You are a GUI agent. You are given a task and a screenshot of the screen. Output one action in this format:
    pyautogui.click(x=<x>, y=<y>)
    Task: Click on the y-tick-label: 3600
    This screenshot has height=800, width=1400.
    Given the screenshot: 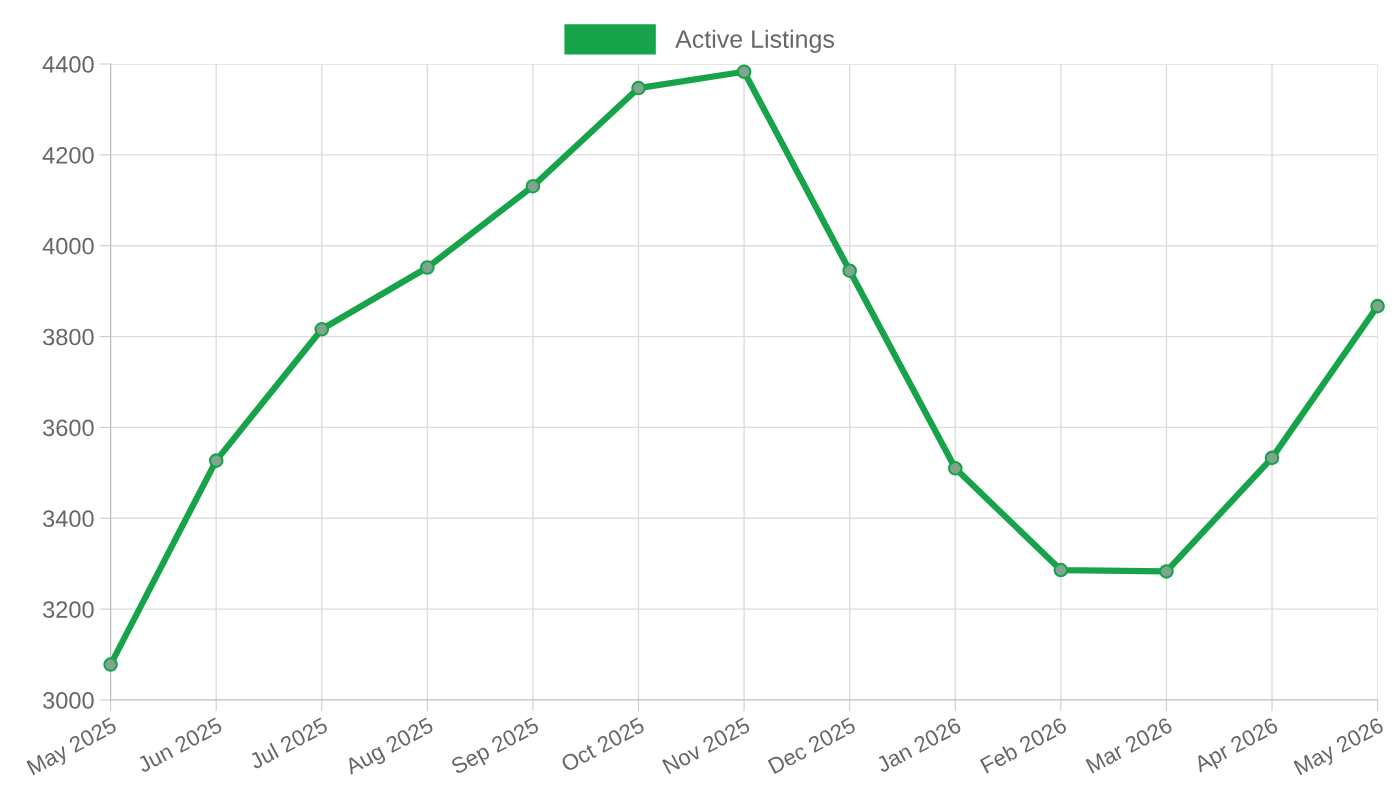 What is the action you would take?
    pyautogui.click(x=68, y=428)
    